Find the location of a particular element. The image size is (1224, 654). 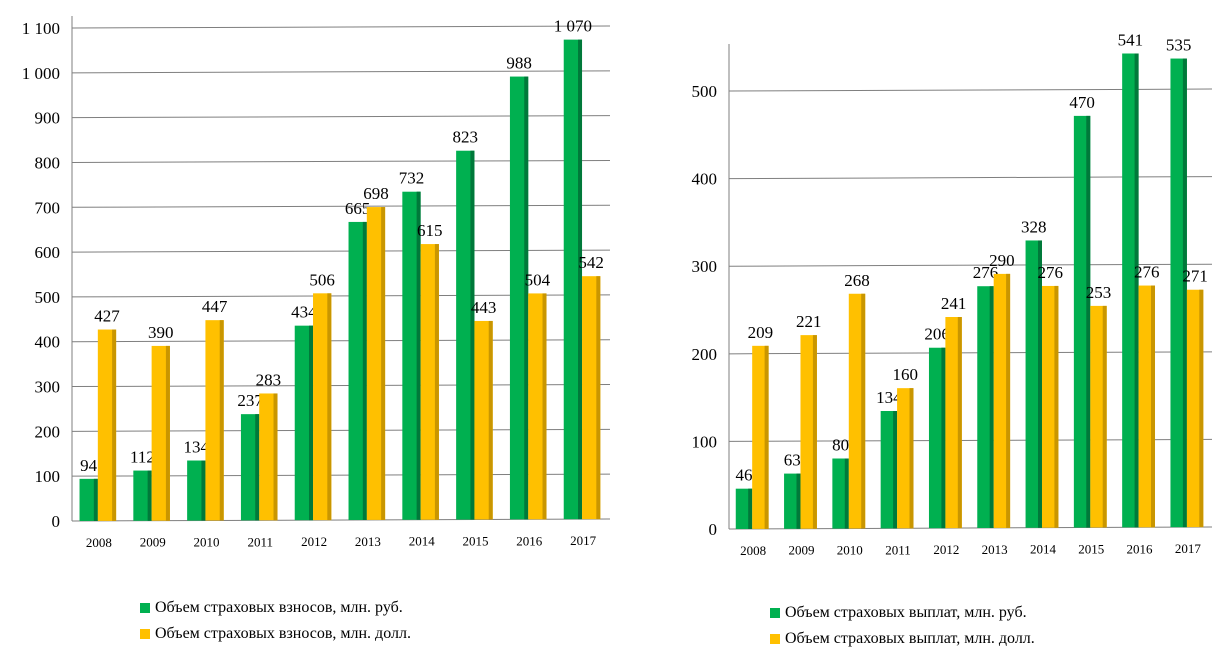

legend-label: Объем страховых взносов, млн. долл. is located at coordinates (283, 633).